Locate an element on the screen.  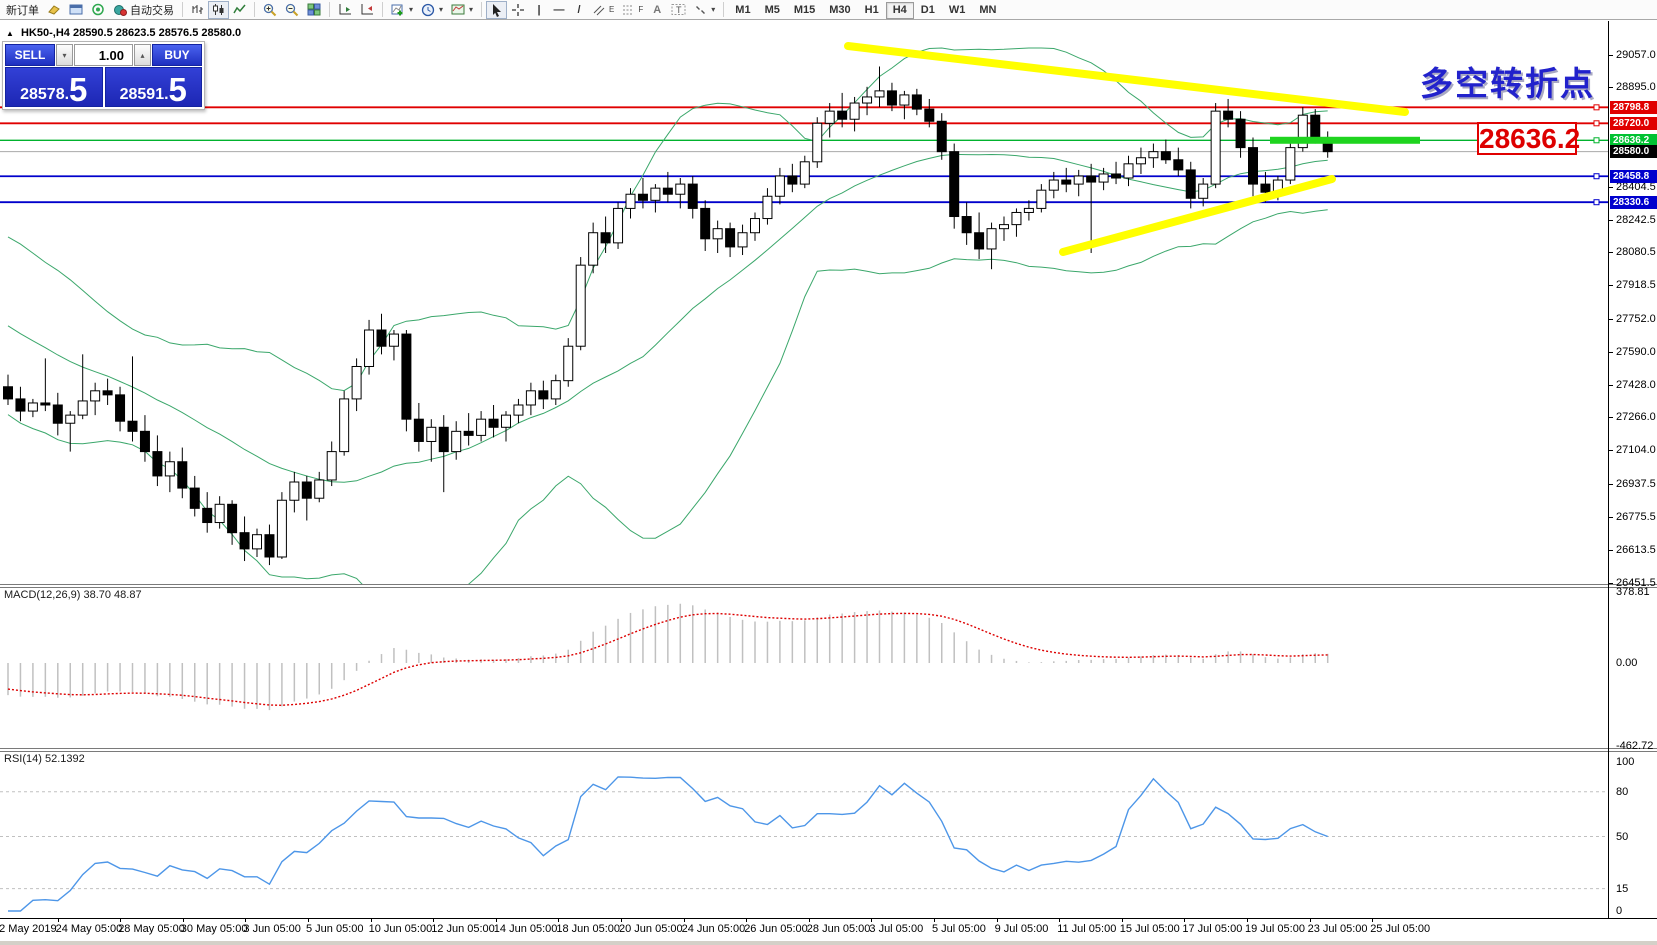
caret-up-icon: ▴ is located at coordinates (142, 55).